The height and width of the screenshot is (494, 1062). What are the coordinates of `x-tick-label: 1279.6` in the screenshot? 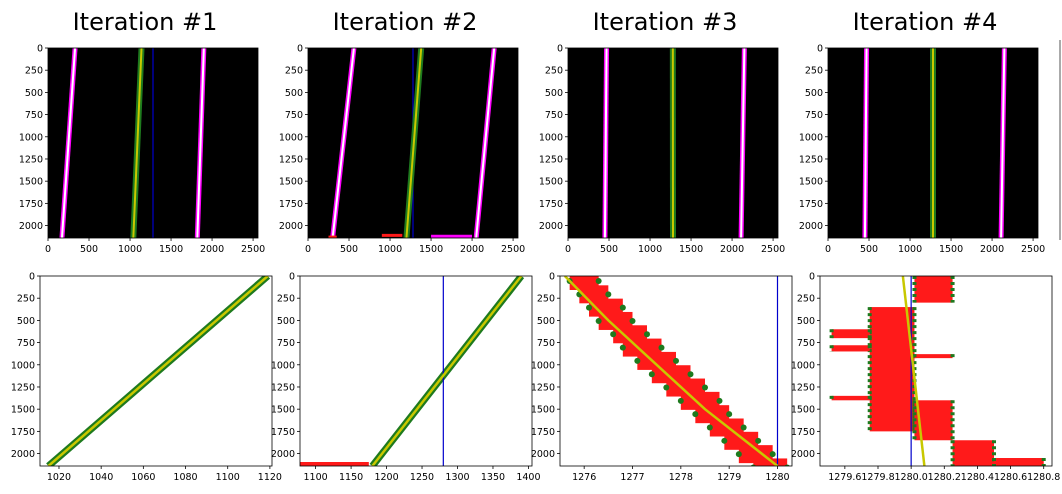 It's located at (844, 477).